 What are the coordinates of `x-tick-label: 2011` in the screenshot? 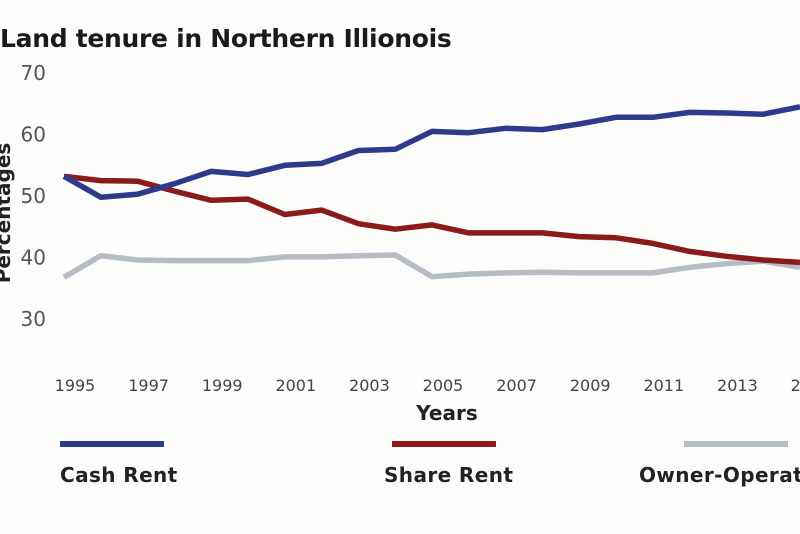 It's located at (663, 385).